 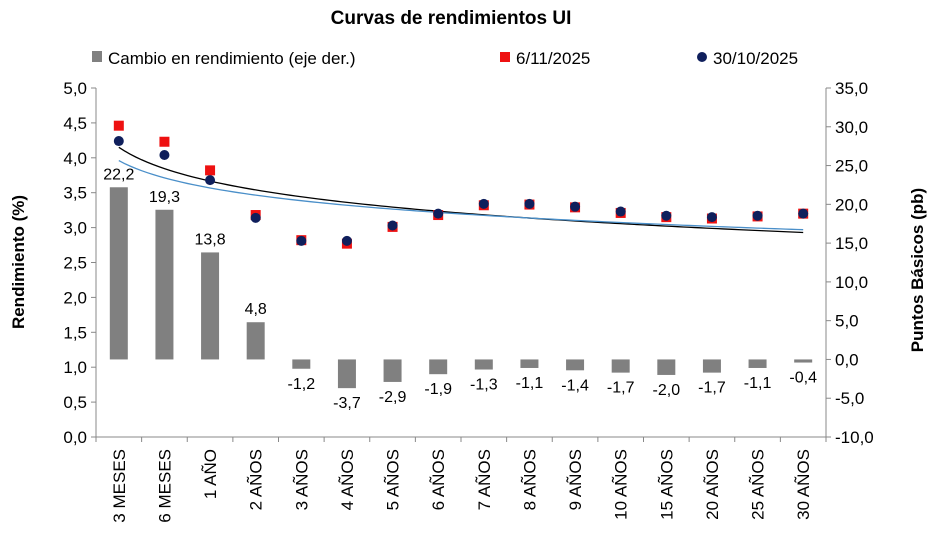 I want to click on bar-data-label: -1,9, so click(x=438, y=389).